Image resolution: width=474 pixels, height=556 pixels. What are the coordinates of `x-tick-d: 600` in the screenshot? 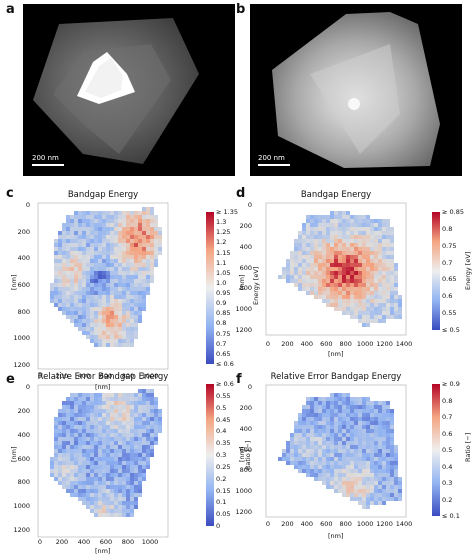 It's located at (326, 344).